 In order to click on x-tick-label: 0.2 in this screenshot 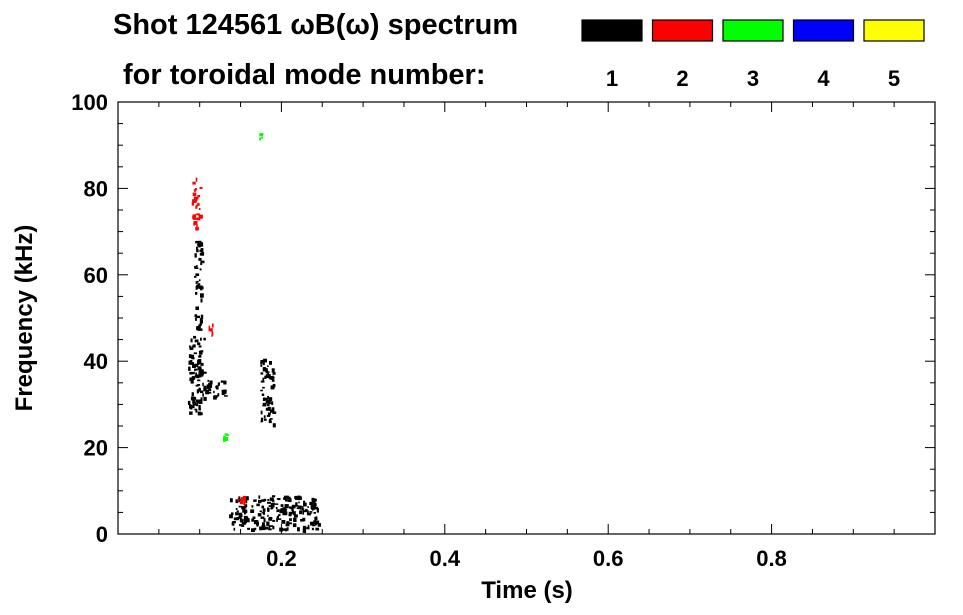, I will do `click(281, 558)`.